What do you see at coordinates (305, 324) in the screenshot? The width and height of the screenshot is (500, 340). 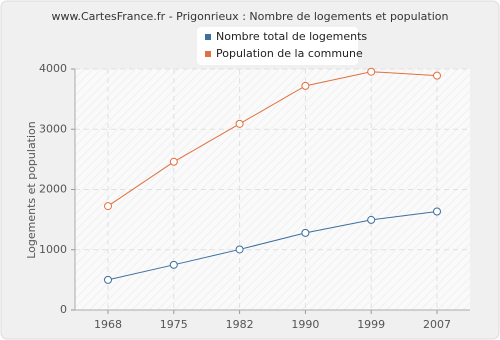 I see `x-tick-label: 1990` at bounding box center [305, 324].